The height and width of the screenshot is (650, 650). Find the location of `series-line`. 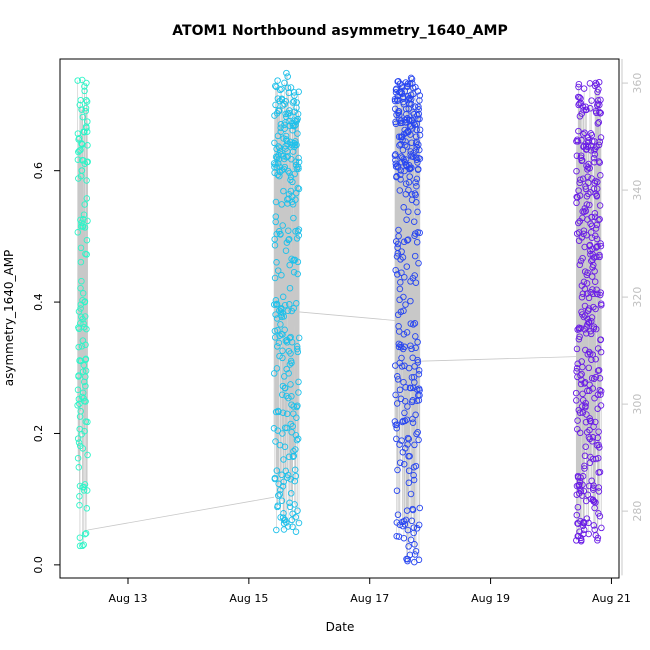

series-line is located at coordinates (407, 320).